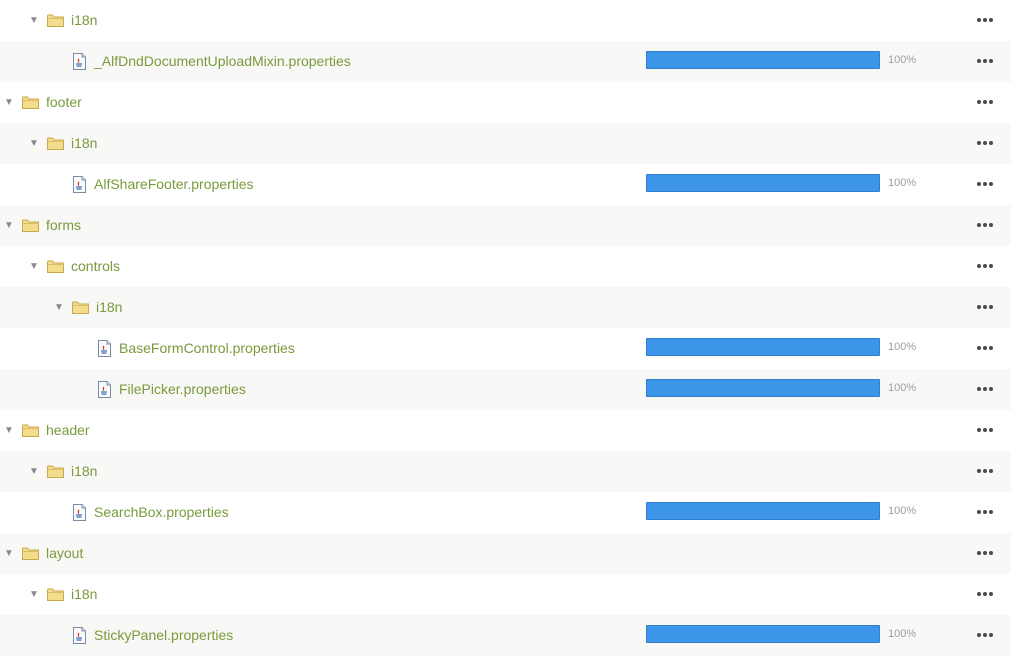 Image resolution: width=1011 pixels, height=656 pixels. What do you see at coordinates (505, 553) in the screenshot?
I see `folder-row: ▼ layout` at bounding box center [505, 553].